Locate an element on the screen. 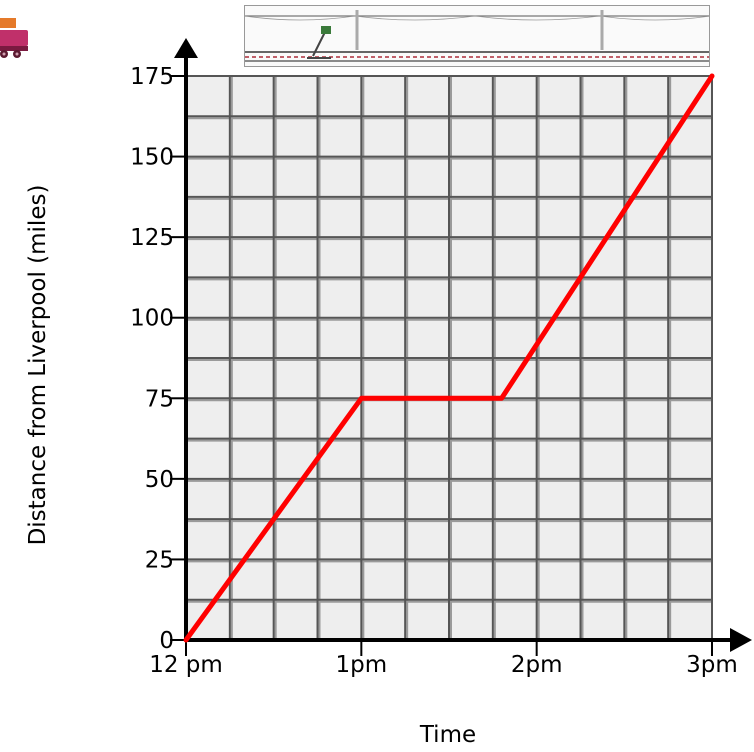  y-tick-label: 150 is located at coordinates (152, 158).